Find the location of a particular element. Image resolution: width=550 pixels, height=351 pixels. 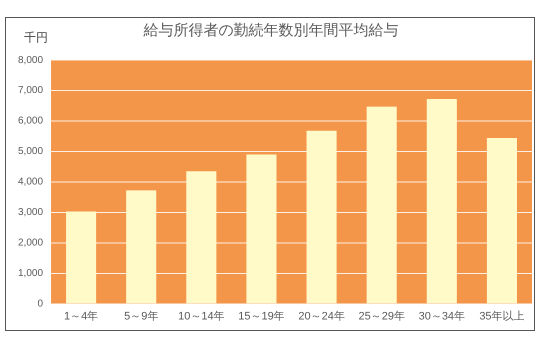

y-tick-label: 6,000 is located at coordinates (31, 121).